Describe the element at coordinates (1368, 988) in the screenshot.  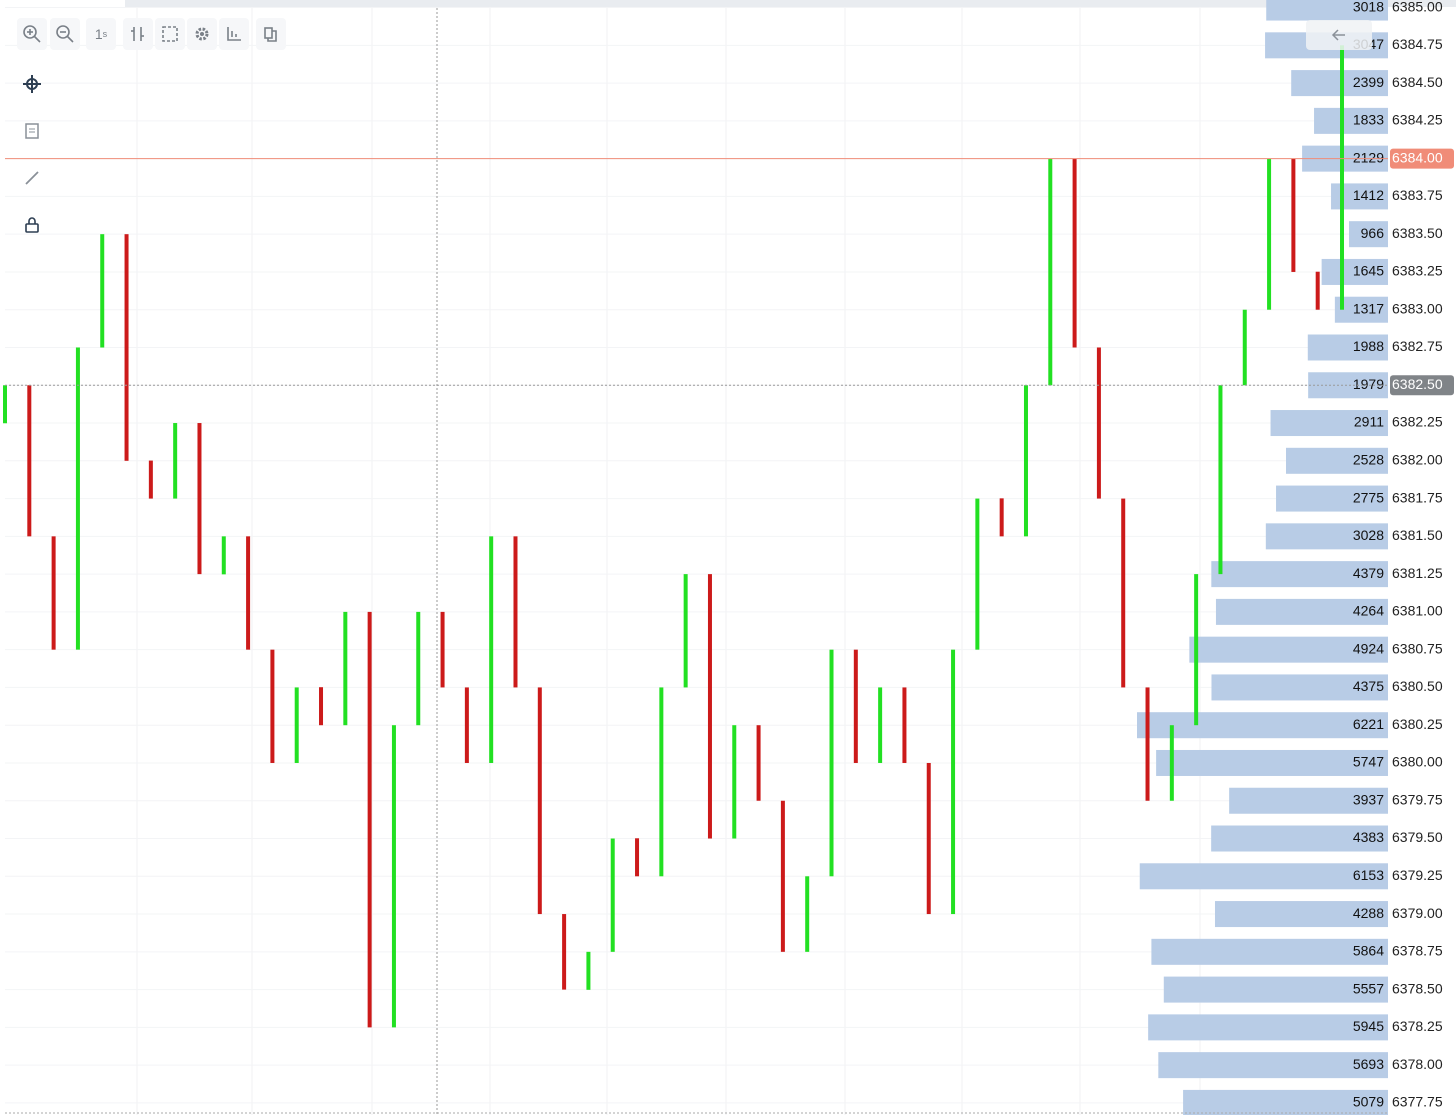
I see `volume-label: 5557` at that location.